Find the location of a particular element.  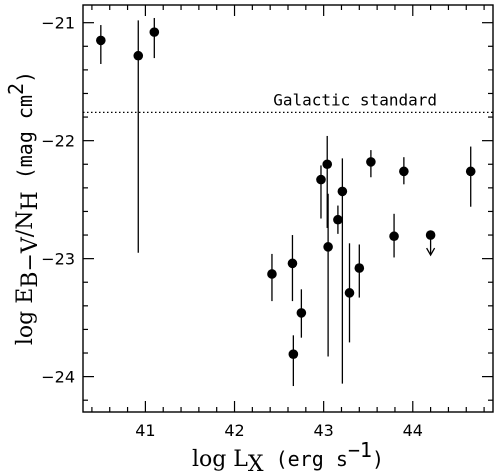

upper-limit-arrow-head is located at coordinates (431, 252).